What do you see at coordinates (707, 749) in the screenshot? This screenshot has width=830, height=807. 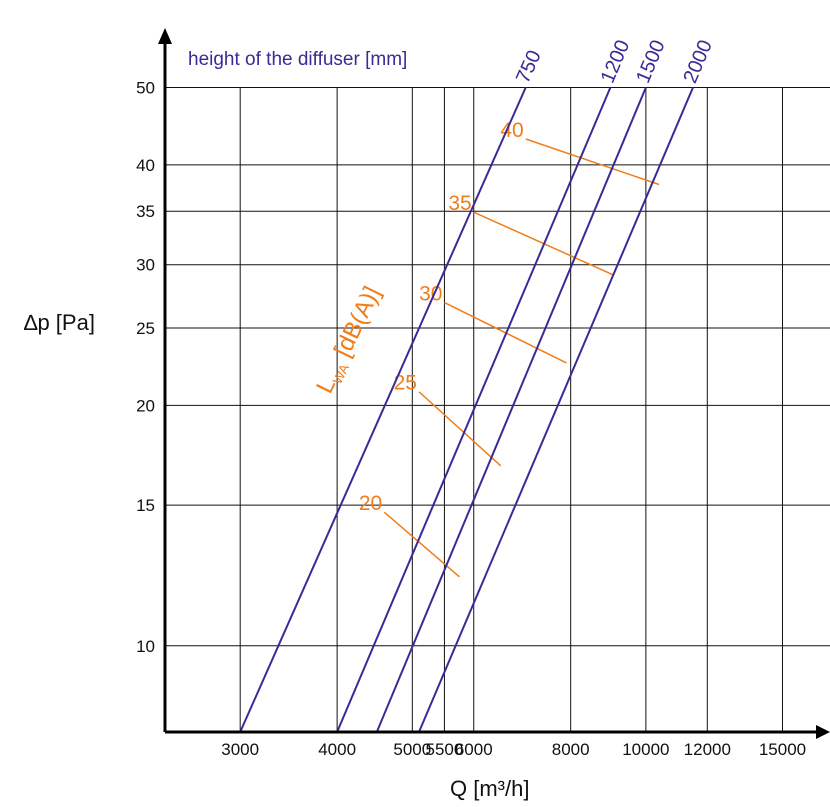 I see `x-tick-12000: 12000` at bounding box center [707, 749].